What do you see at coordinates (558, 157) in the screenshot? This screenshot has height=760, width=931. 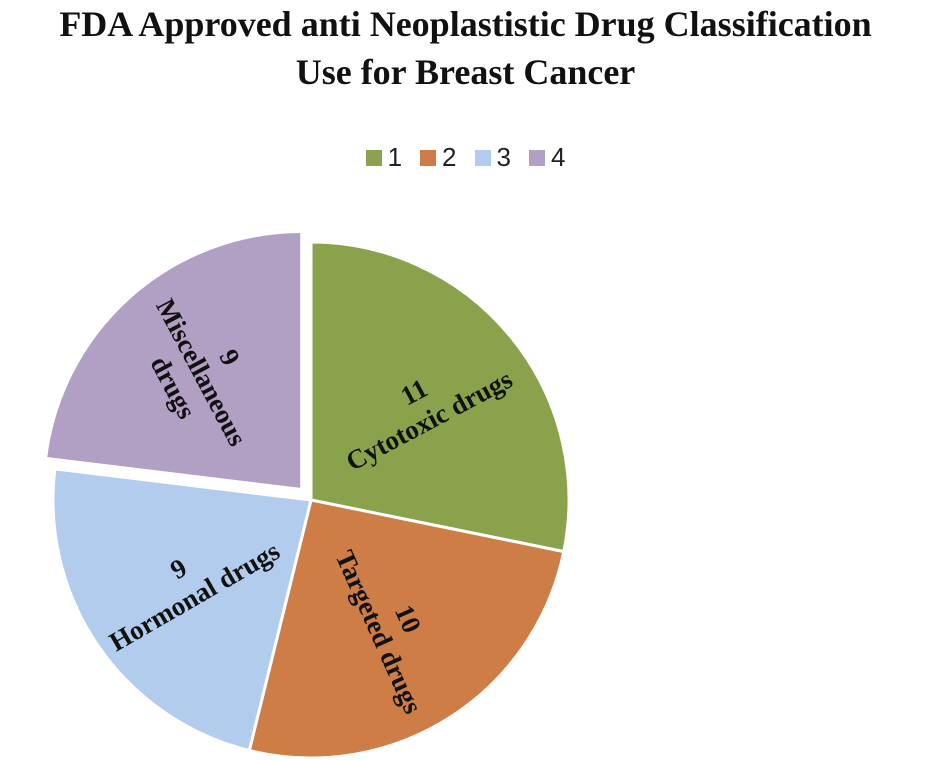 I see `legend-label-4: 4` at bounding box center [558, 157].